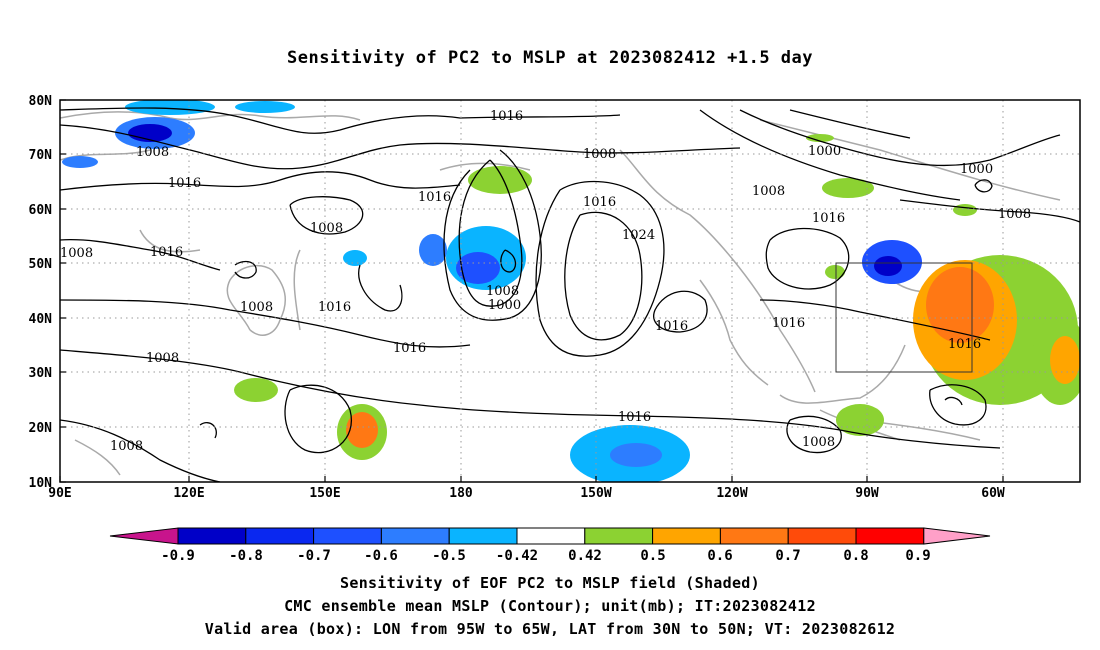  What do you see at coordinates (41, 264) in the screenshot?
I see `lat-label: 50N` at bounding box center [41, 264].